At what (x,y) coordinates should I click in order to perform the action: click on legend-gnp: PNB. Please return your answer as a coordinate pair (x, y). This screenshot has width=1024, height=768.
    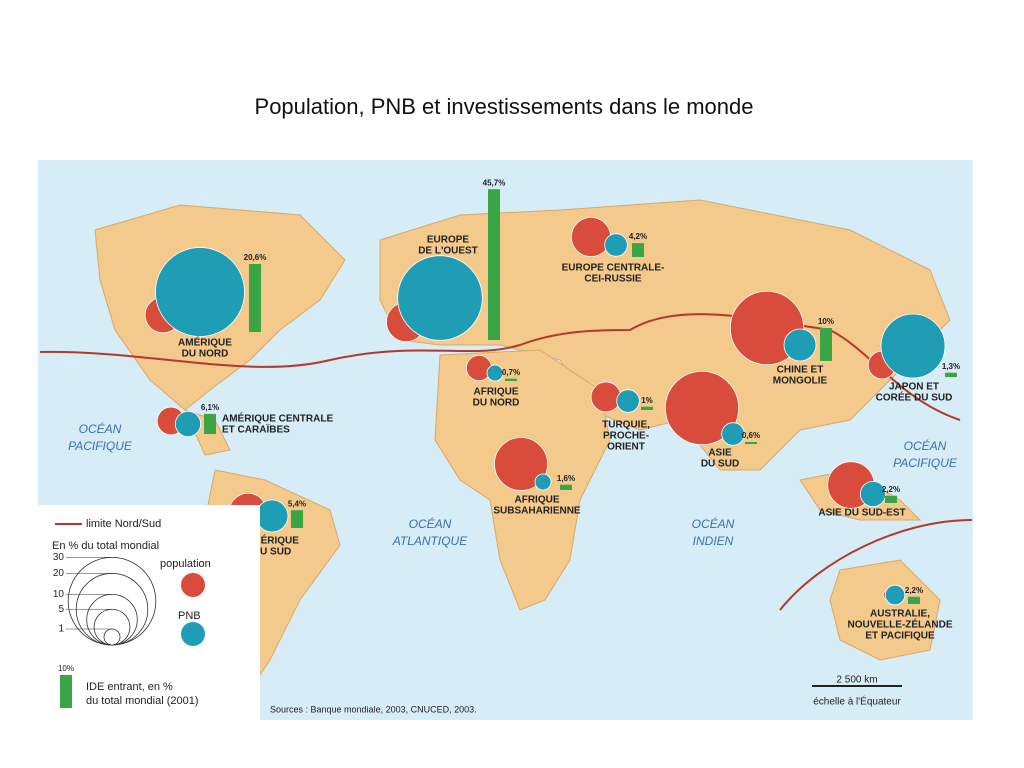
    Looking at the image, I should click on (189, 616).